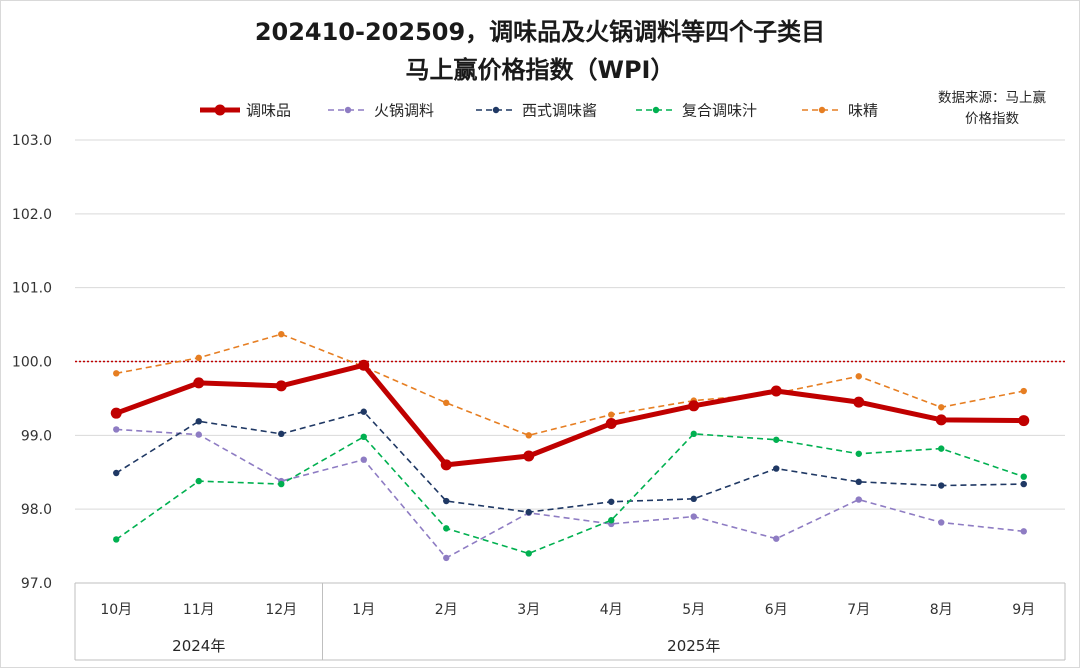  I want to click on legend-label-0: 调味品, so click(268, 111).